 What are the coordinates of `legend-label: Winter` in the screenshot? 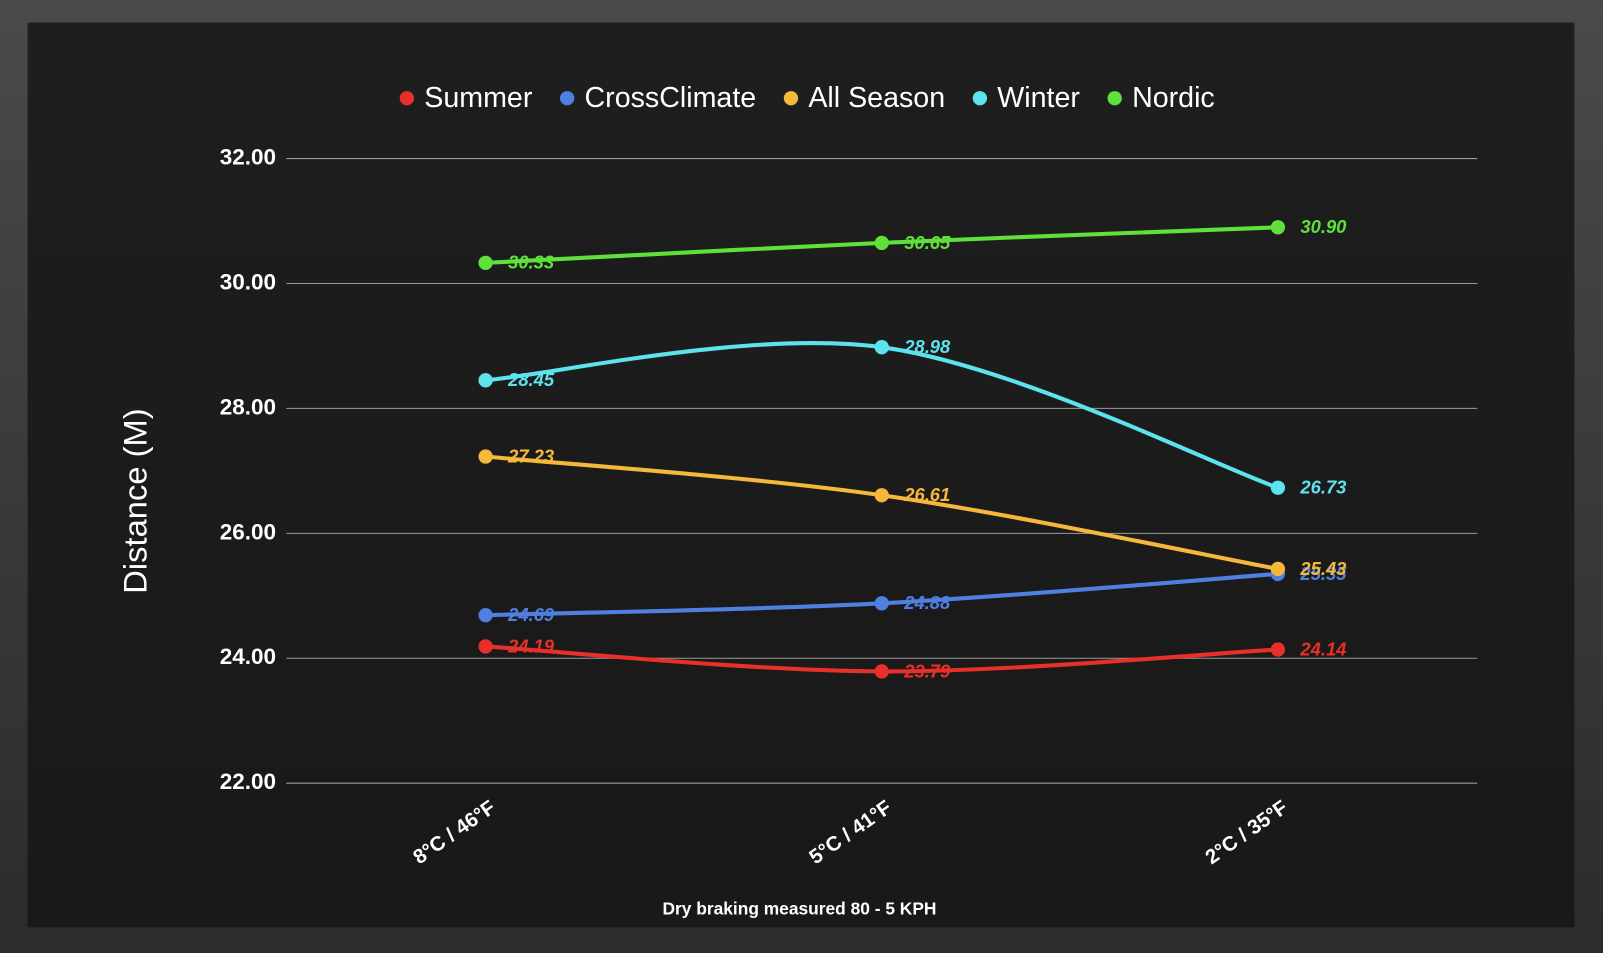 It's located at (1038, 98).